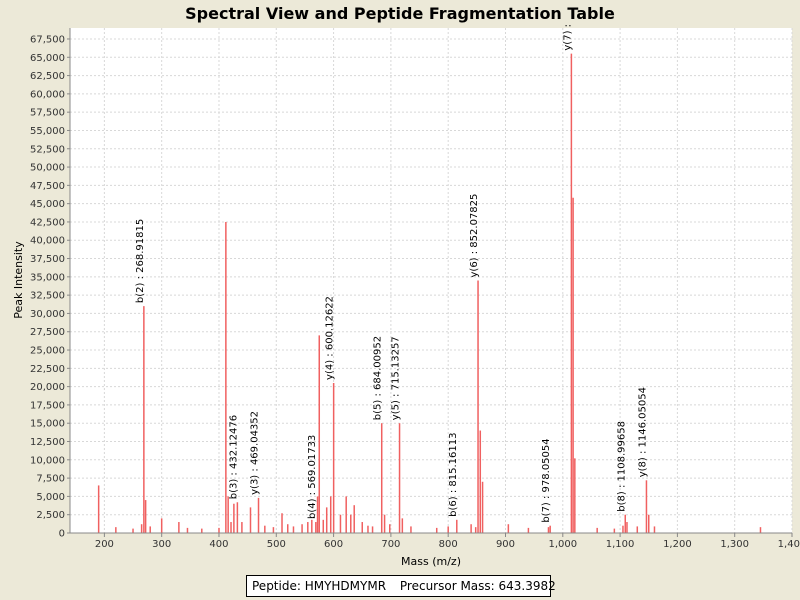 This screenshot has height=600, width=800. Describe the element at coordinates (47, 131) in the screenshot. I see `y-tick-label: 55,000` at that location.